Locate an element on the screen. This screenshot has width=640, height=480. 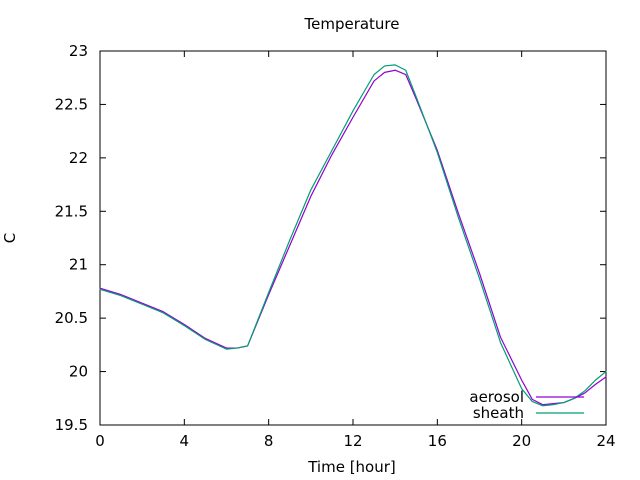
x-tick-label: 24 is located at coordinates (605, 441).